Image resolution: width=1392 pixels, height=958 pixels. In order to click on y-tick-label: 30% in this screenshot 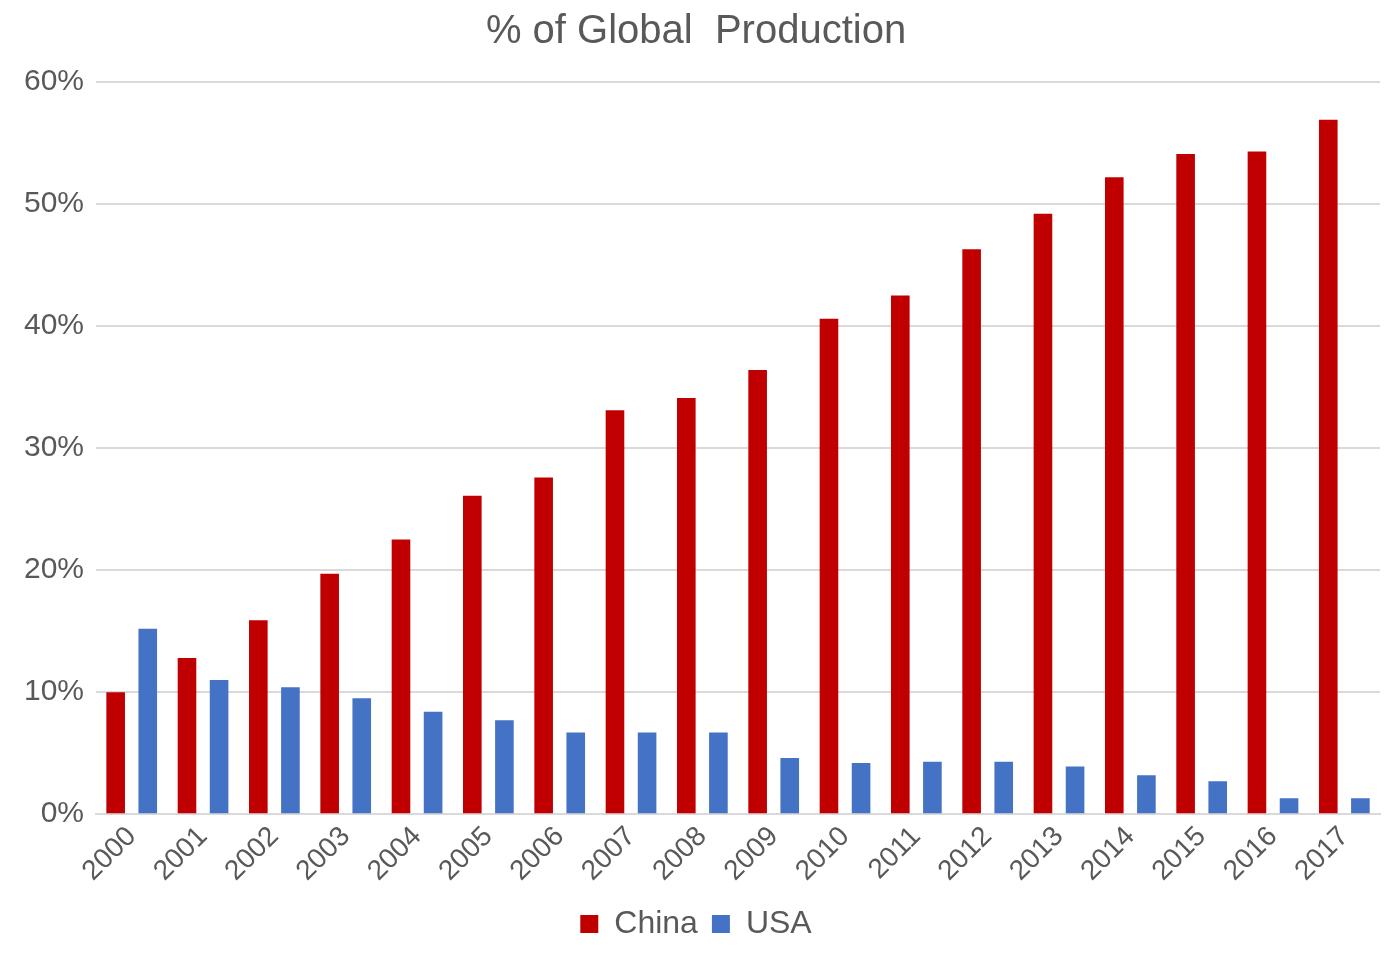, I will do `click(54, 446)`.